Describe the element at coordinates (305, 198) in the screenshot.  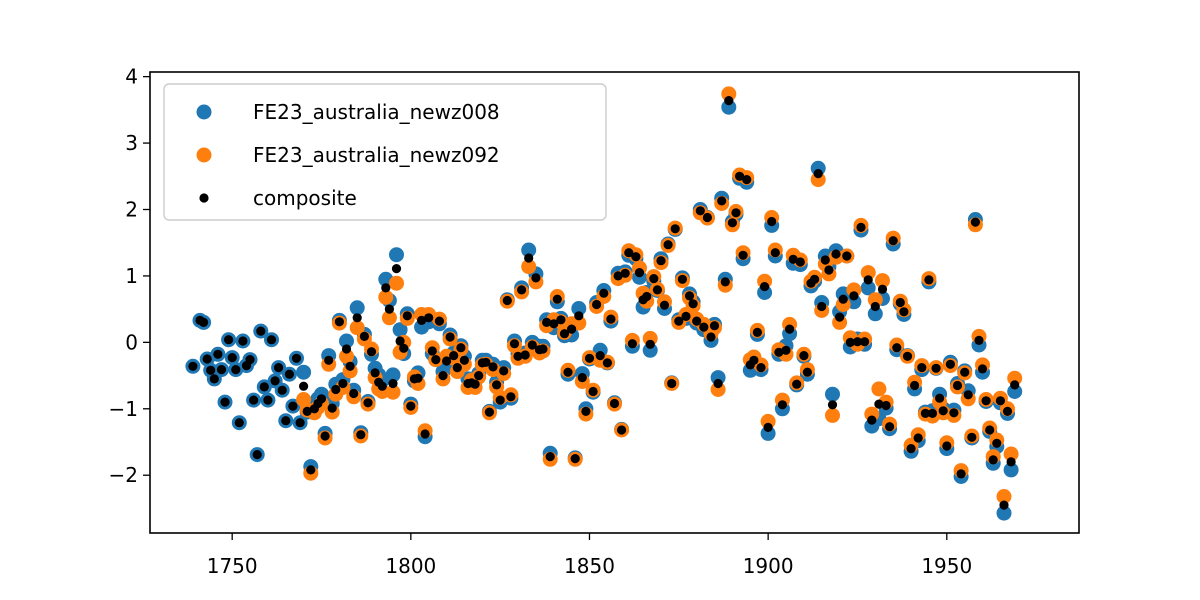
I see `legend-label: composite` at that location.